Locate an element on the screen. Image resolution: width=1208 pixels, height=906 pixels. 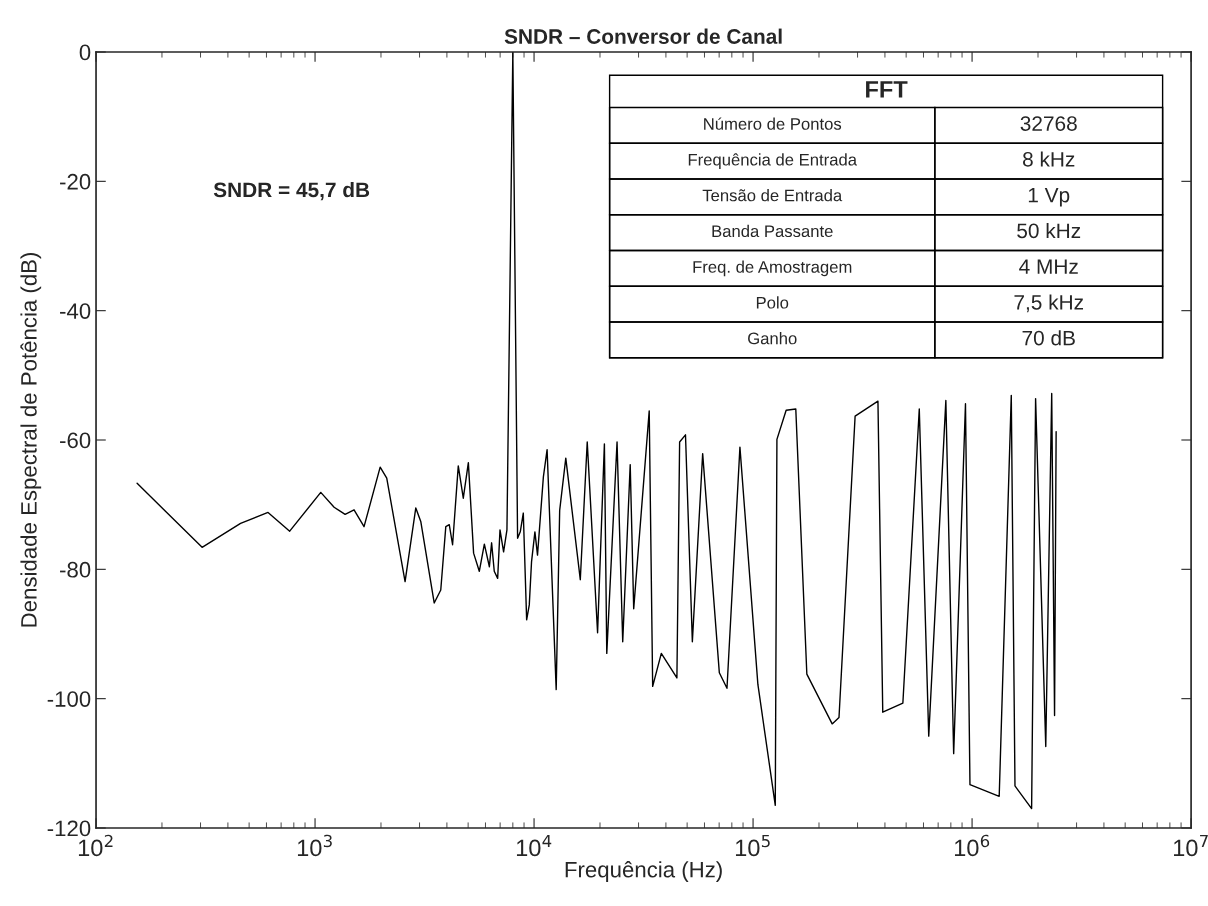
annotation: Polo is located at coordinates (772, 302).